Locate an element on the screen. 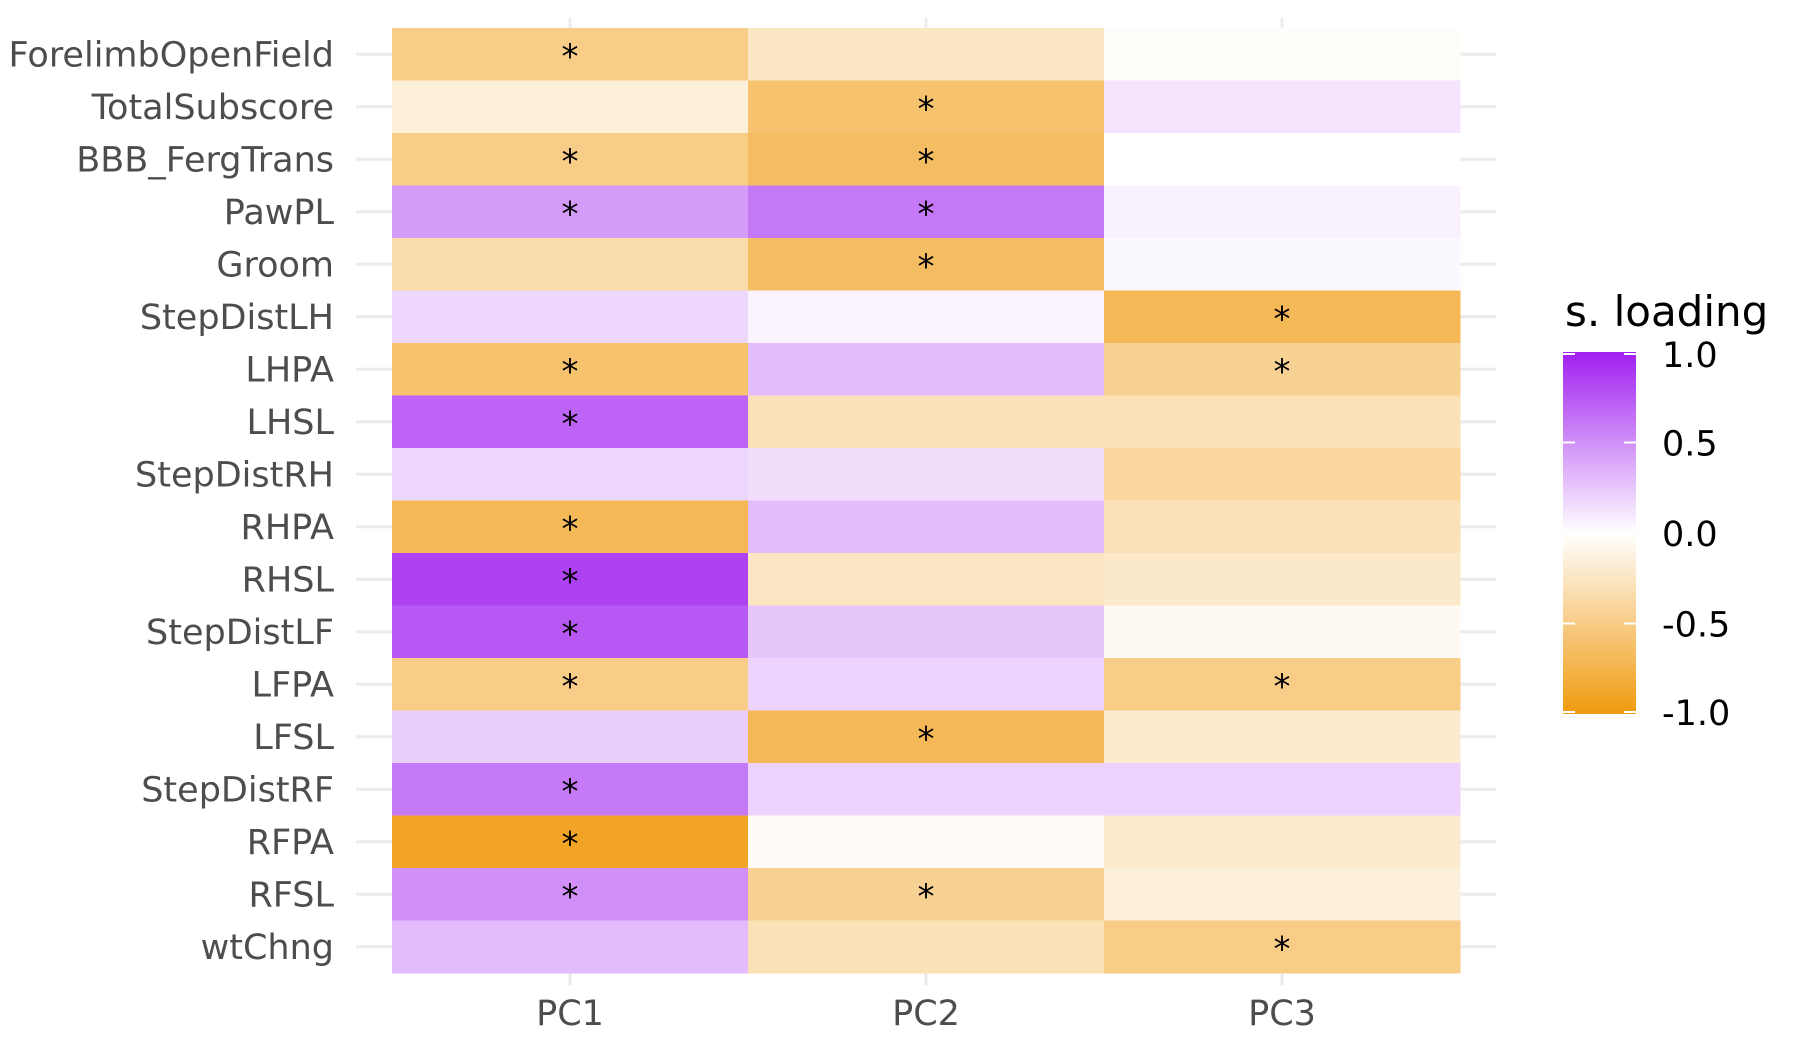 The height and width of the screenshot is (1050, 1800). legend-colorbar is located at coordinates (1599, 533).